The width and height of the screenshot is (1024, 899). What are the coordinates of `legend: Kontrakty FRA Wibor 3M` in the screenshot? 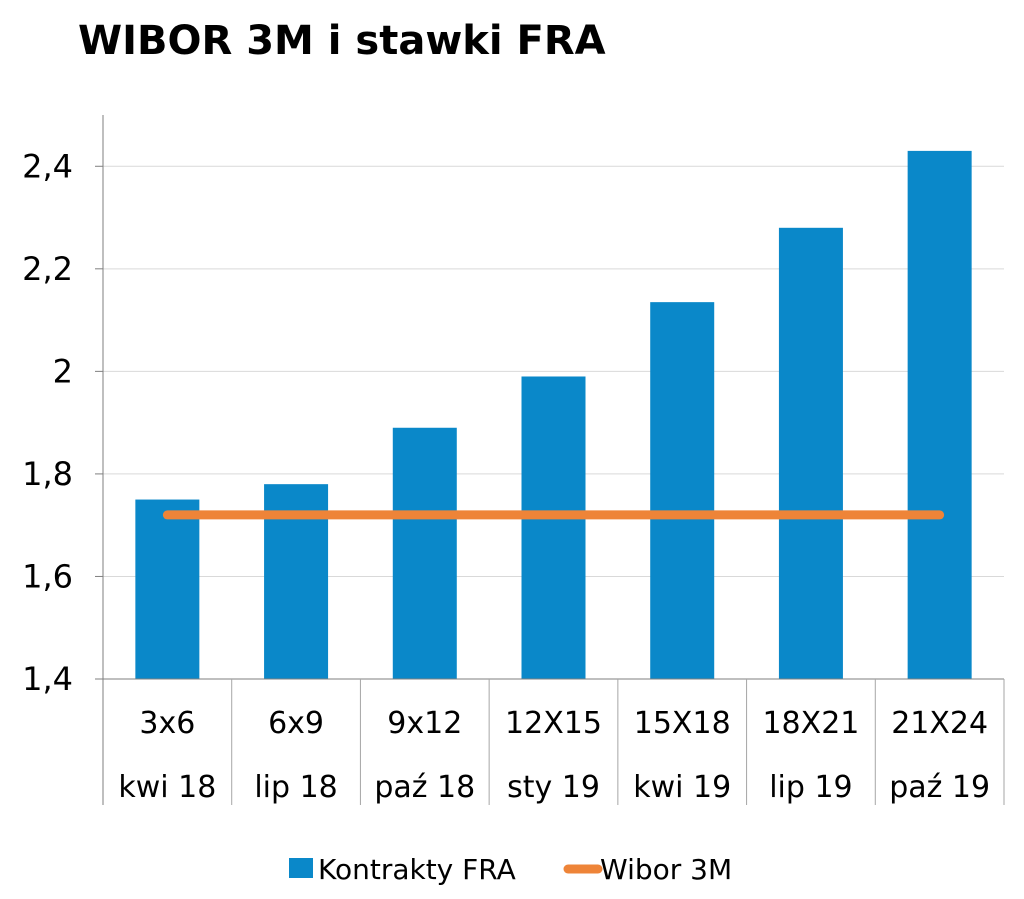 It's located at (510, 869).